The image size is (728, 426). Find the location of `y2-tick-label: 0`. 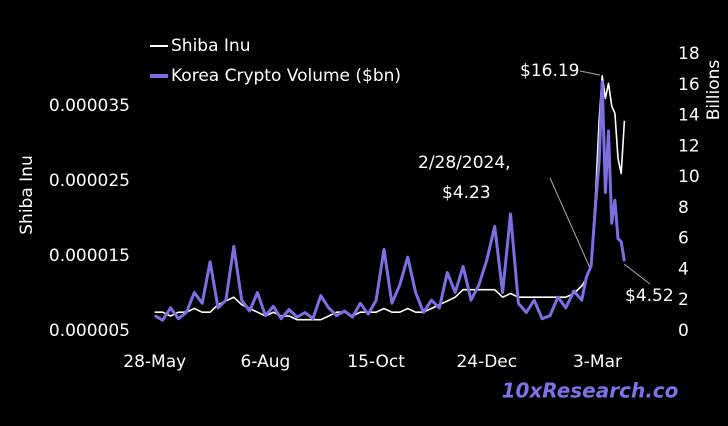

y2-tick-label: 0 is located at coordinates (683, 331).